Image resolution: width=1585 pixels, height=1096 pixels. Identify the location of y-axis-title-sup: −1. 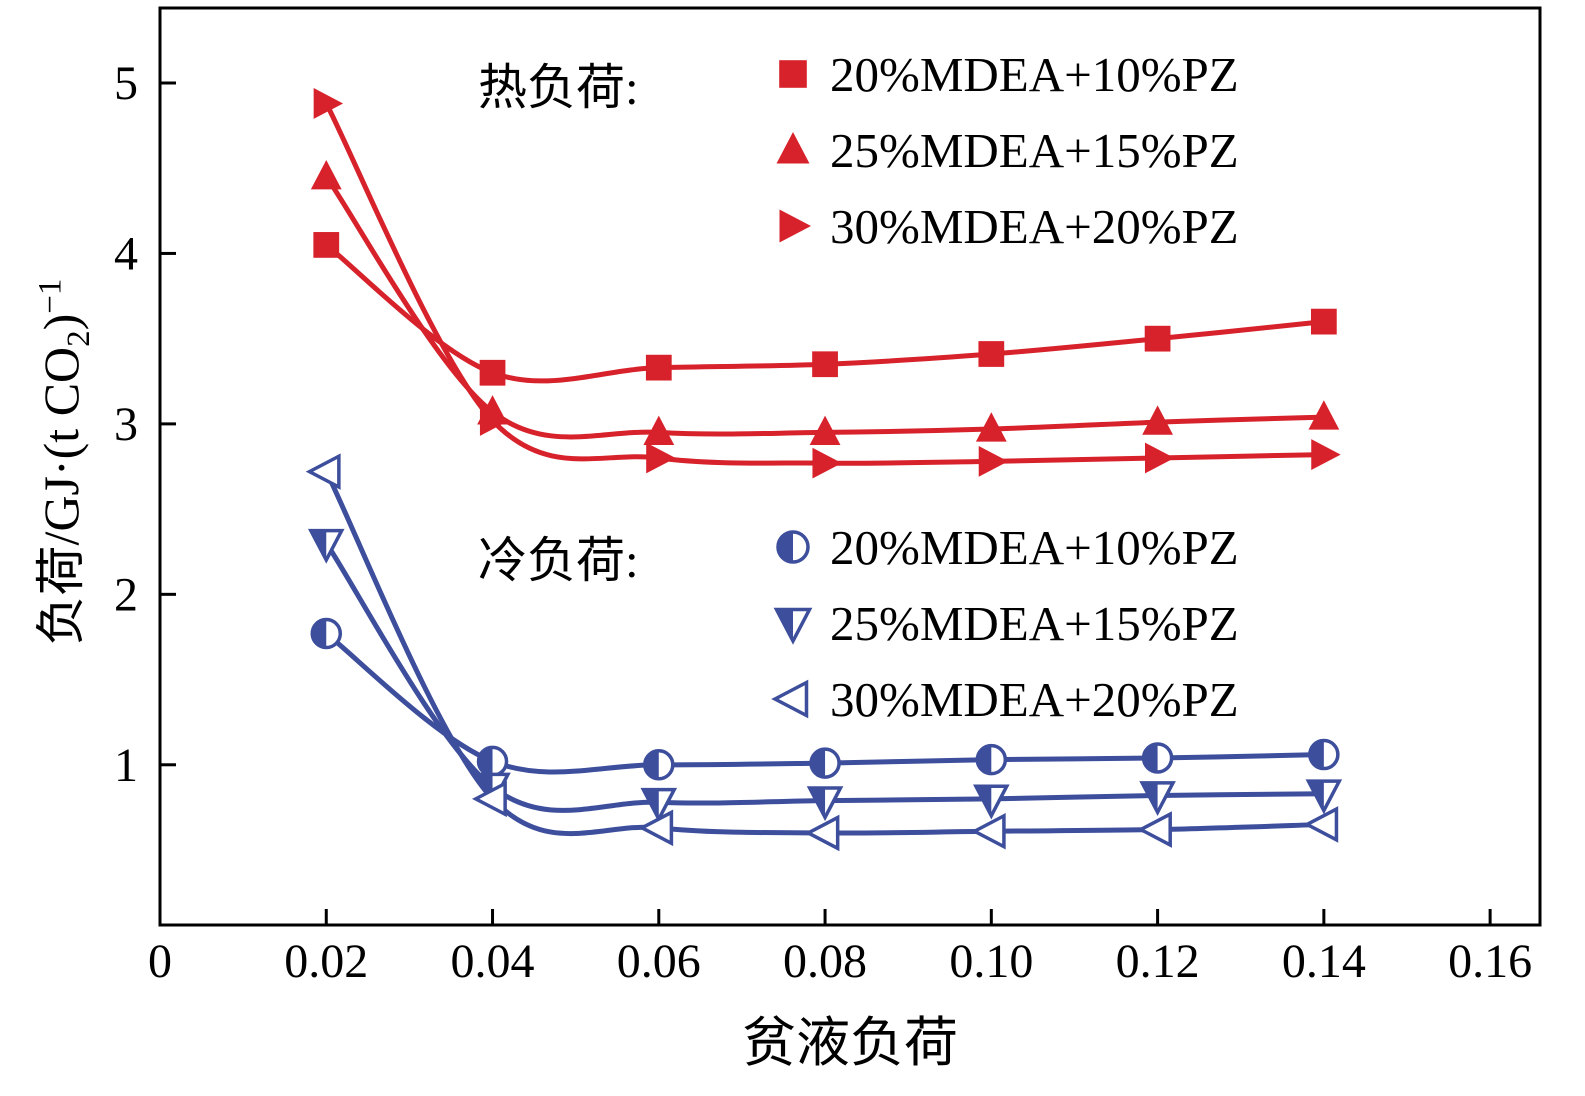
(50, 296).